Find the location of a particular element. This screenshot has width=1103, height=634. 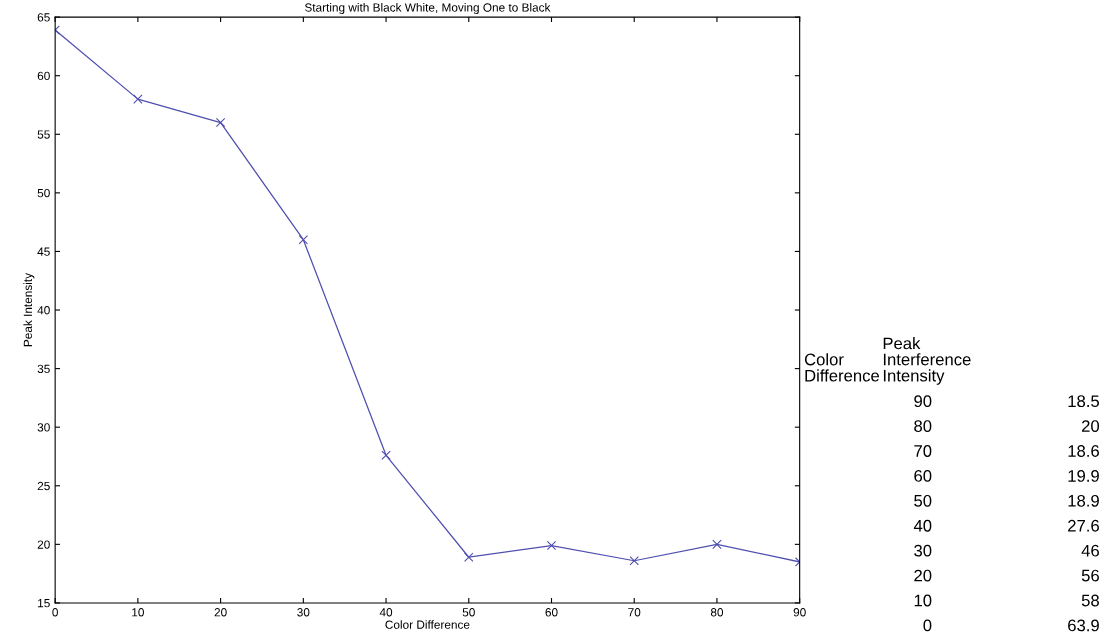

text: 30 is located at coordinates (923, 550).